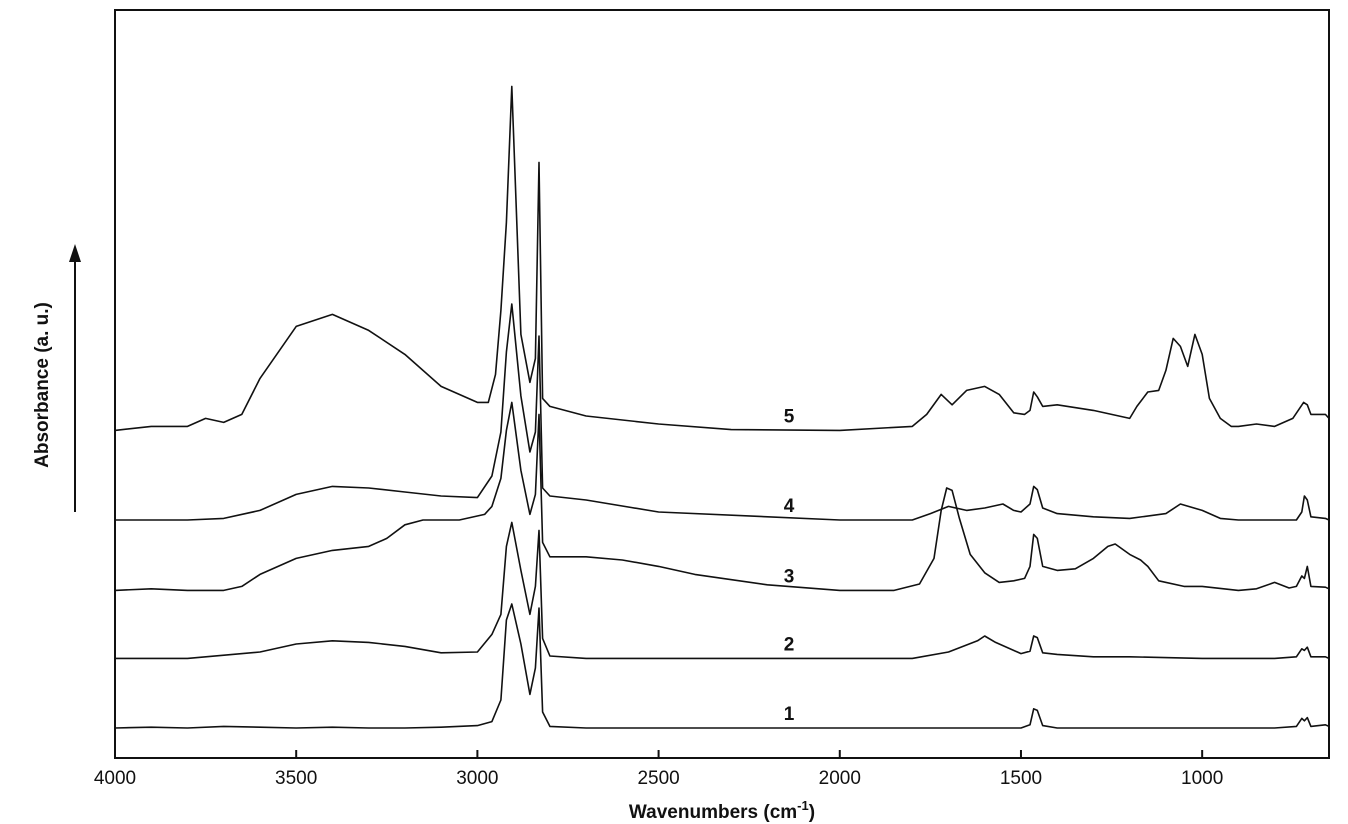  Describe the element at coordinates (789, 416) in the screenshot. I see `trace-label-5: 5` at that location.